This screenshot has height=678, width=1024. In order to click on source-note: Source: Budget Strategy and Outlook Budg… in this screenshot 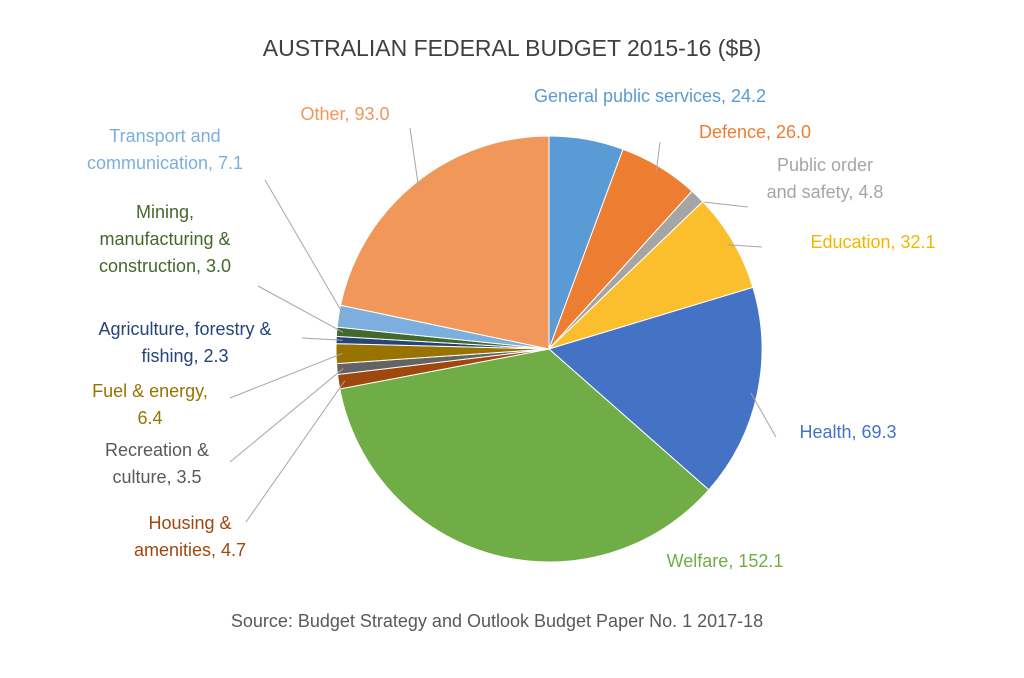, I will do `click(497, 621)`.